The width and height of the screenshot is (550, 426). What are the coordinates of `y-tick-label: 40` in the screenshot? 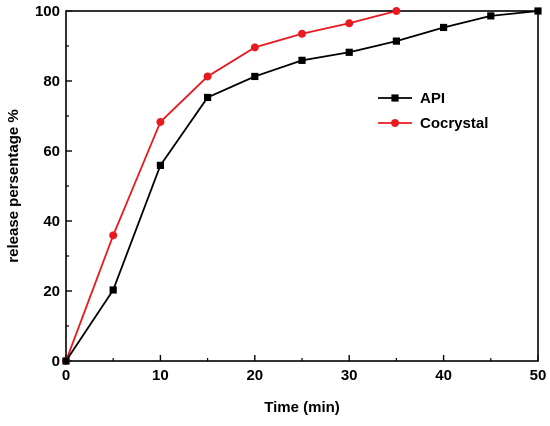 It's located at (51, 221).